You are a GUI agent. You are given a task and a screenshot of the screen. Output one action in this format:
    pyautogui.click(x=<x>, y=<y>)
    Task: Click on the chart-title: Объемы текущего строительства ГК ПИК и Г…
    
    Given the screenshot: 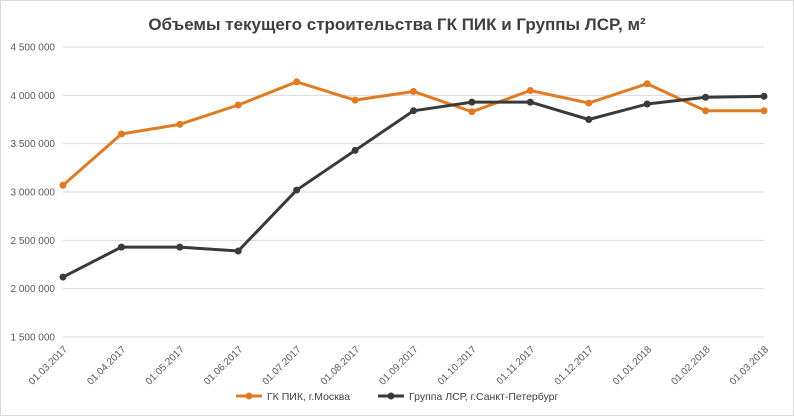 What is the action you would take?
    pyautogui.click(x=397, y=24)
    